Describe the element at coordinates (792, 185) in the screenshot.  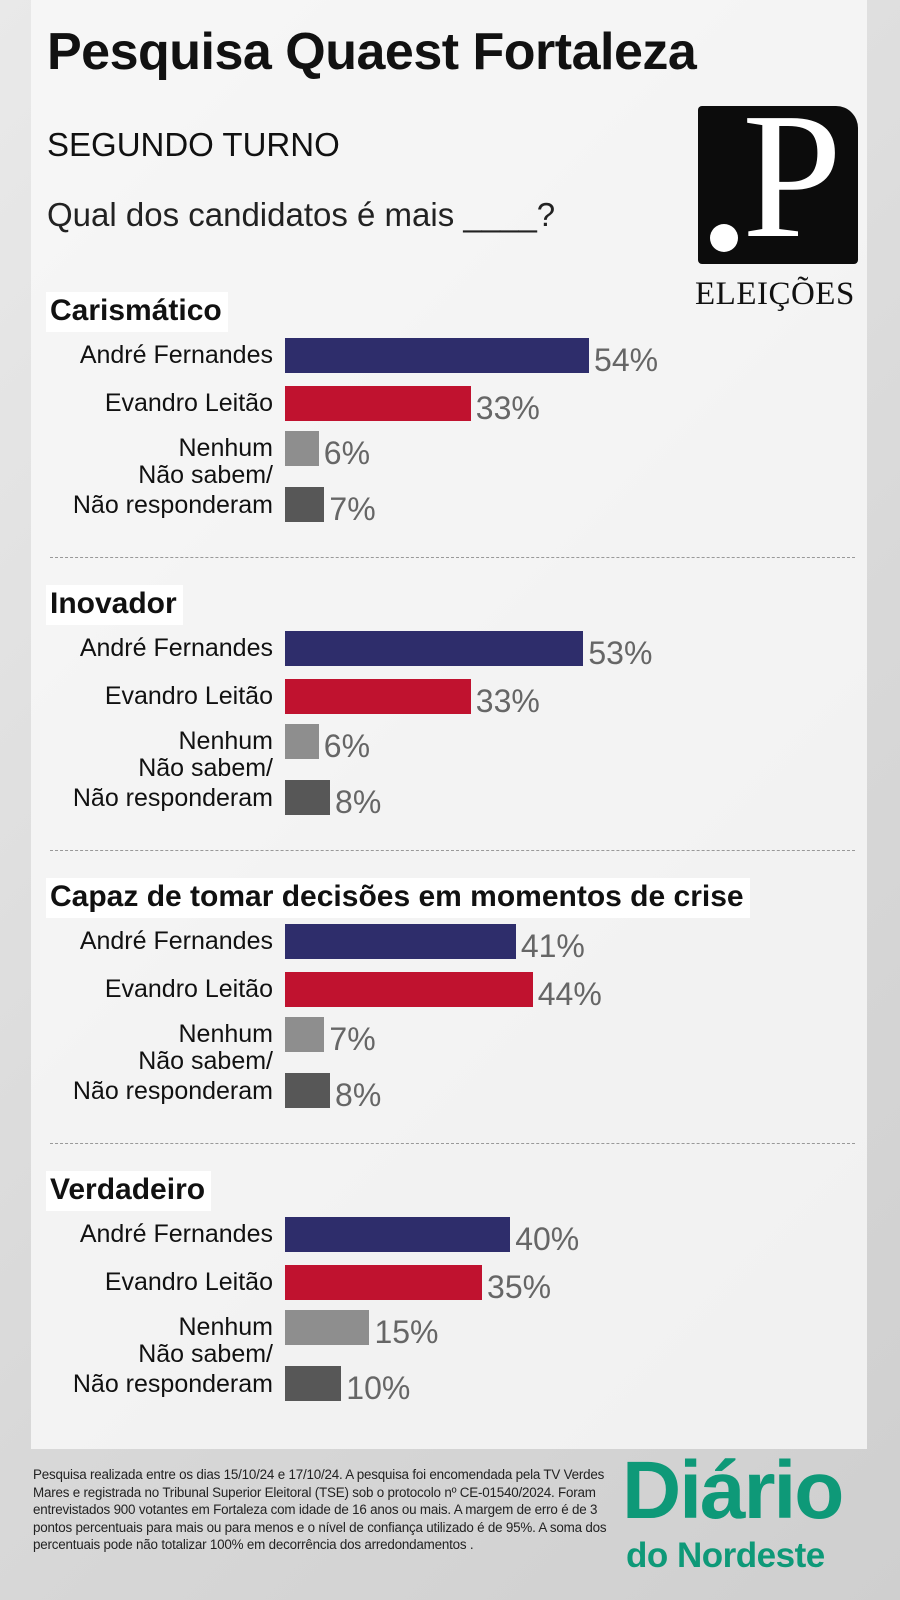
I see `logo-letter: P` at that location.